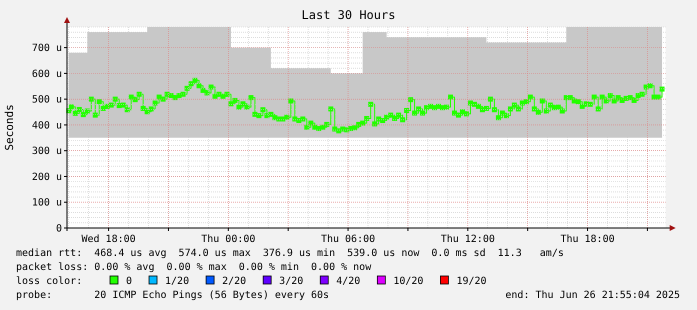 This screenshot has width=697, height=310. What do you see at coordinates (49, 281) in the screenshot?
I see `legend-title: loss color:` at bounding box center [49, 281].